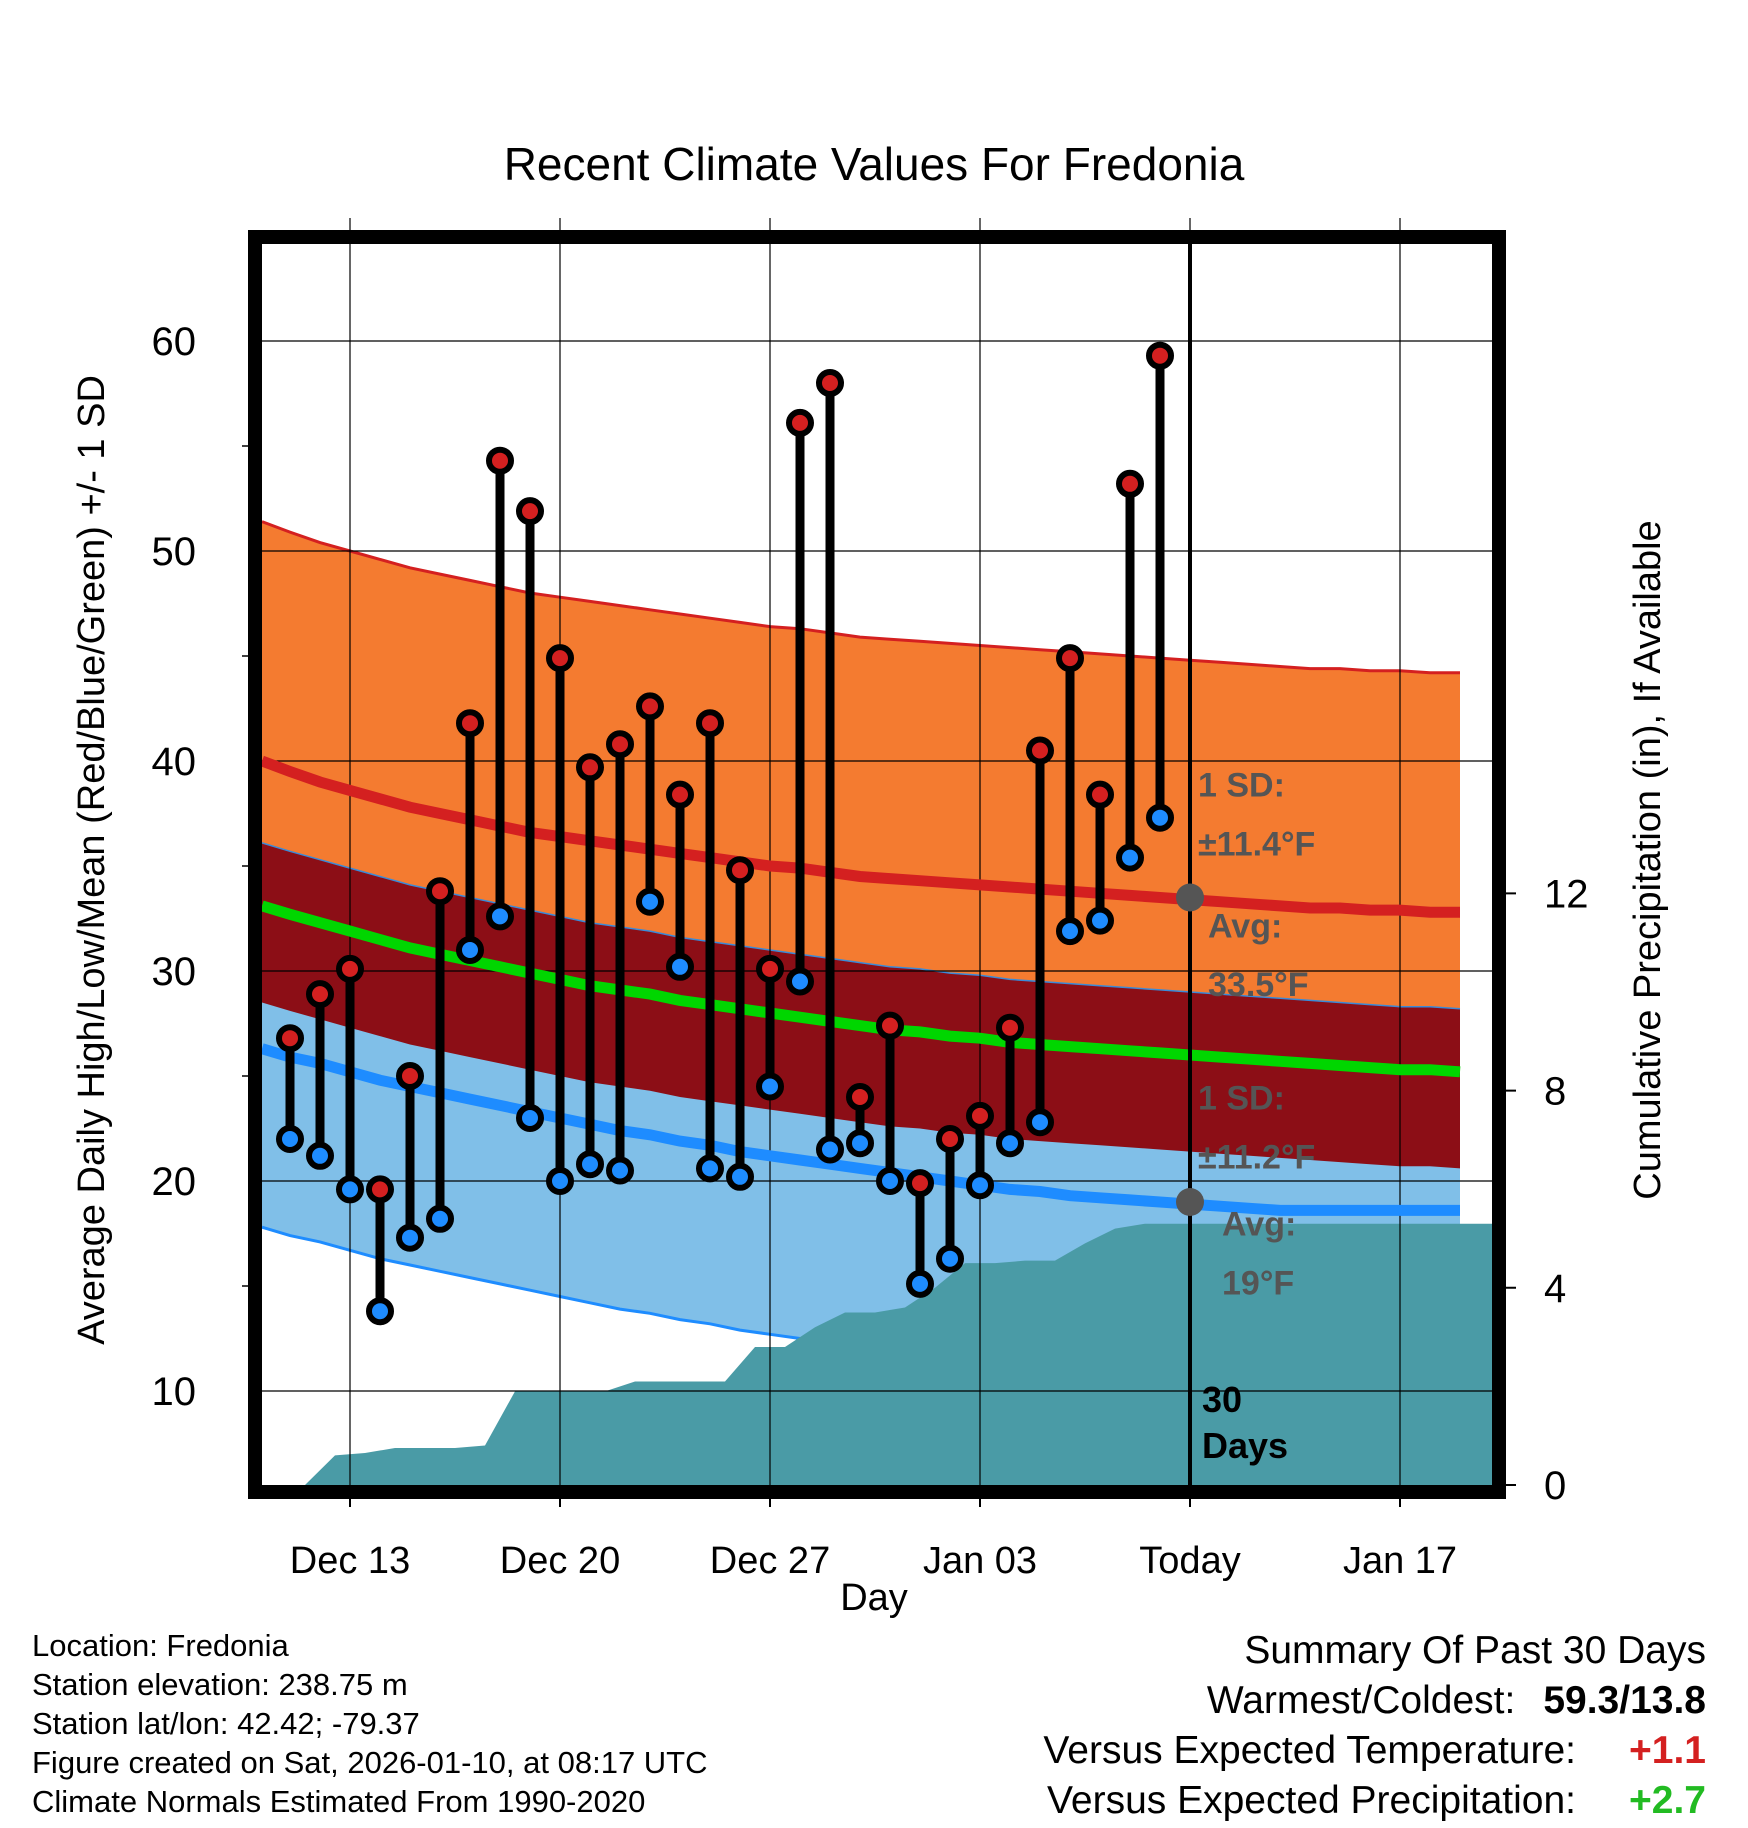 This screenshot has width=1748, height=1828. What do you see at coordinates (1258, 985) in the screenshot?
I see `high-avg-value: 33.5°F` at bounding box center [1258, 985].